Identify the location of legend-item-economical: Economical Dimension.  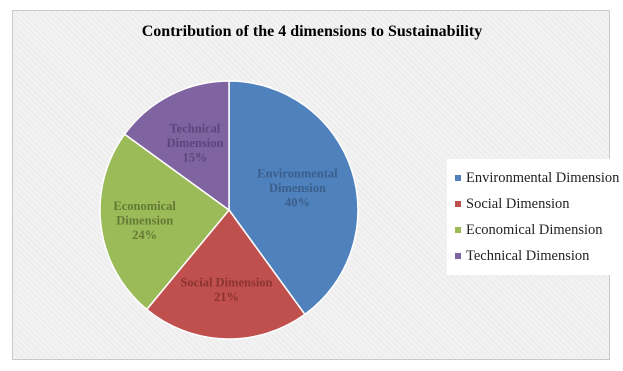
(539, 230).